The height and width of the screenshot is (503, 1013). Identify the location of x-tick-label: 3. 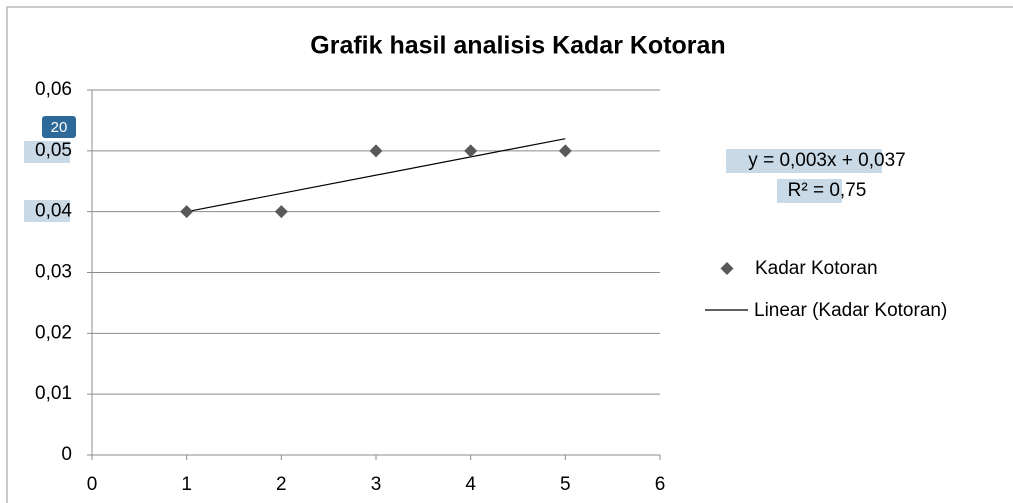
(376, 484).